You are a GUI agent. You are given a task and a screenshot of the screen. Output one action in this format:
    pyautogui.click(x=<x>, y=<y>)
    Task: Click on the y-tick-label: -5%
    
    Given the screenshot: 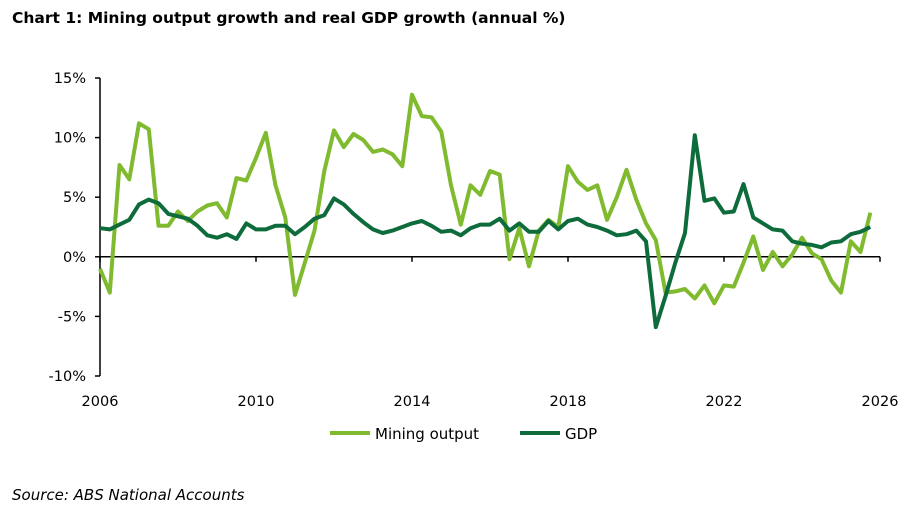 What is the action you would take?
    pyautogui.click(x=72, y=317)
    